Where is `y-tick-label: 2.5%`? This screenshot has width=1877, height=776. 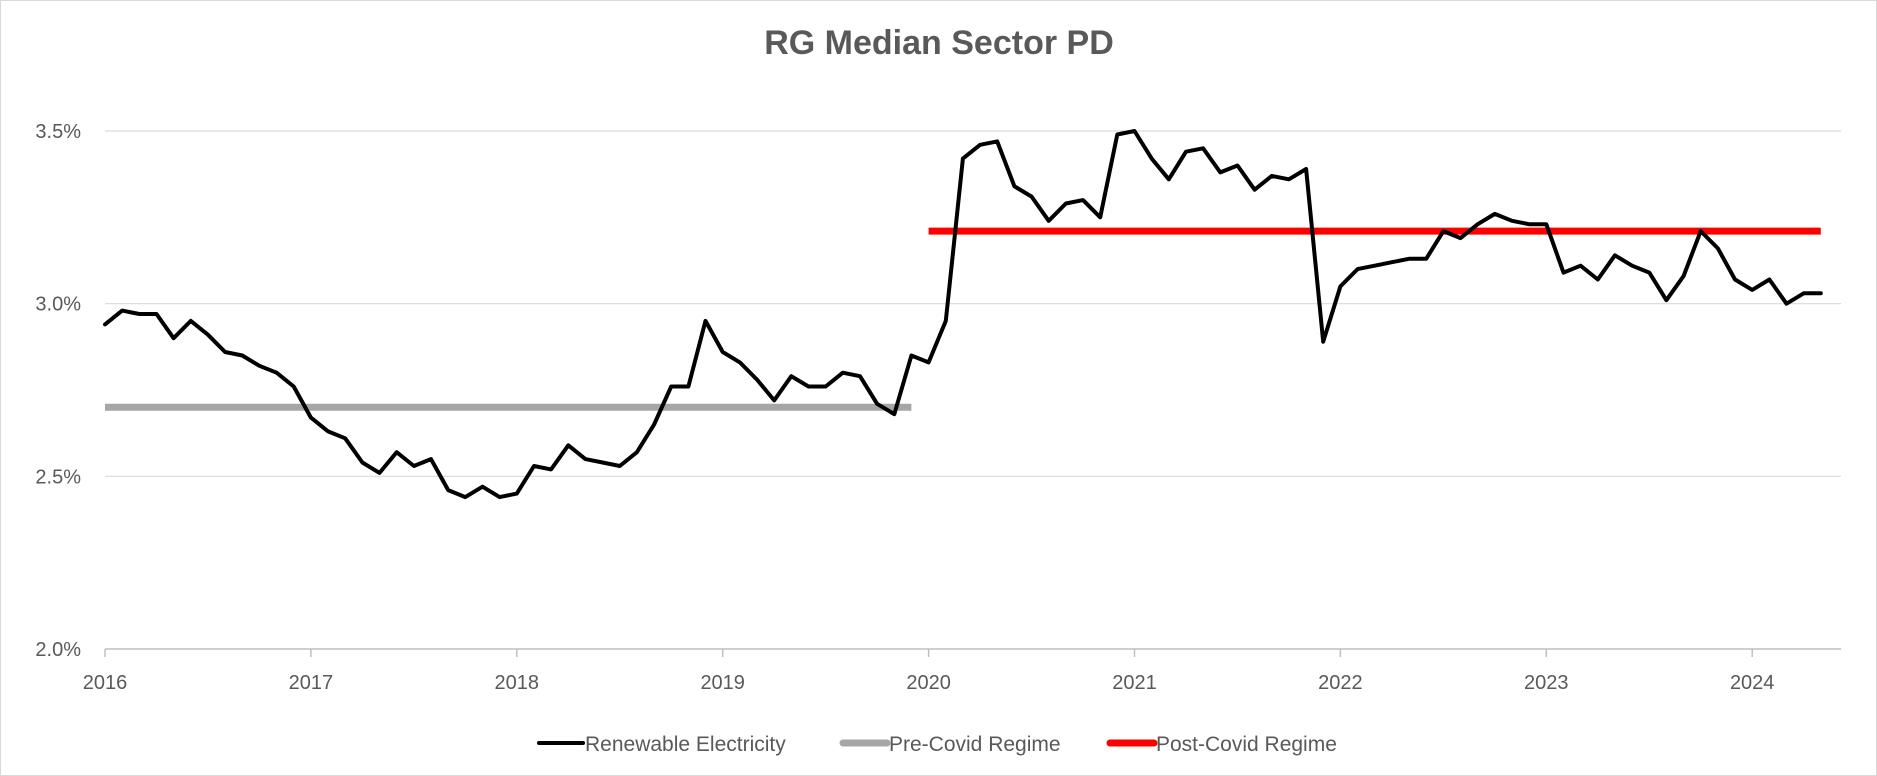
y-tick-label: 2.5% is located at coordinates (58, 477).